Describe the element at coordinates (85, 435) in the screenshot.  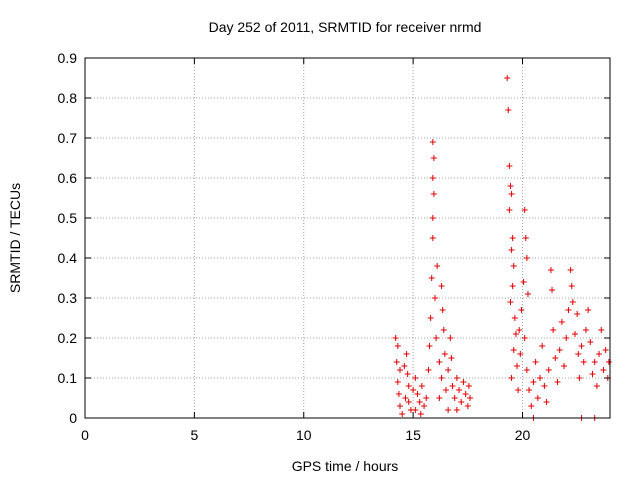
I see `x-tick-label: 0` at that location.